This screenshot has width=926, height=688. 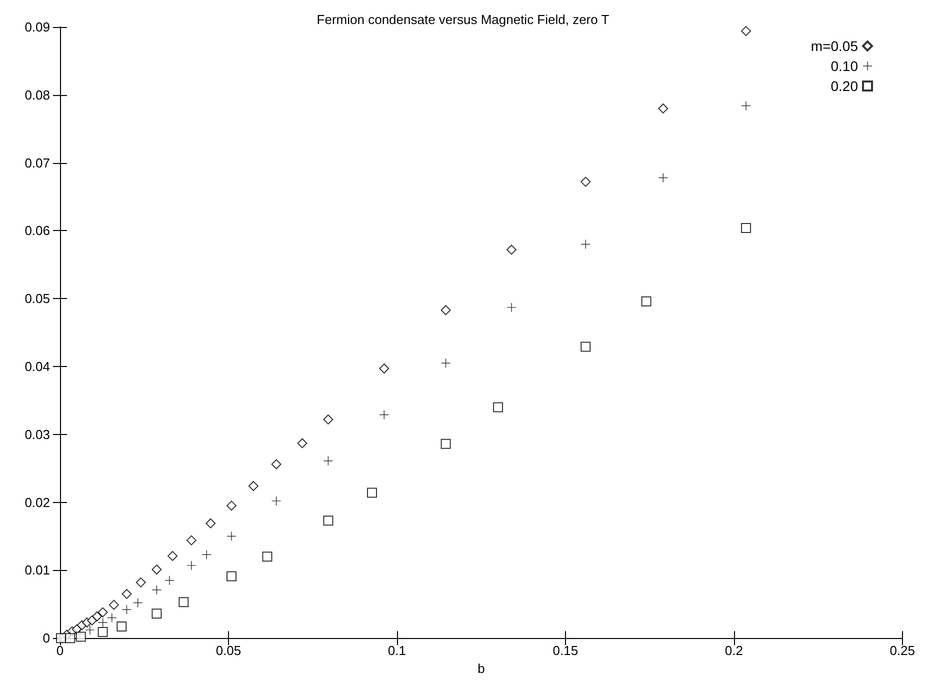 What do you see at coordinates (46, 638) in the screenshot?
I see `y-tick-label: 0` at bounding box center [46, 638].